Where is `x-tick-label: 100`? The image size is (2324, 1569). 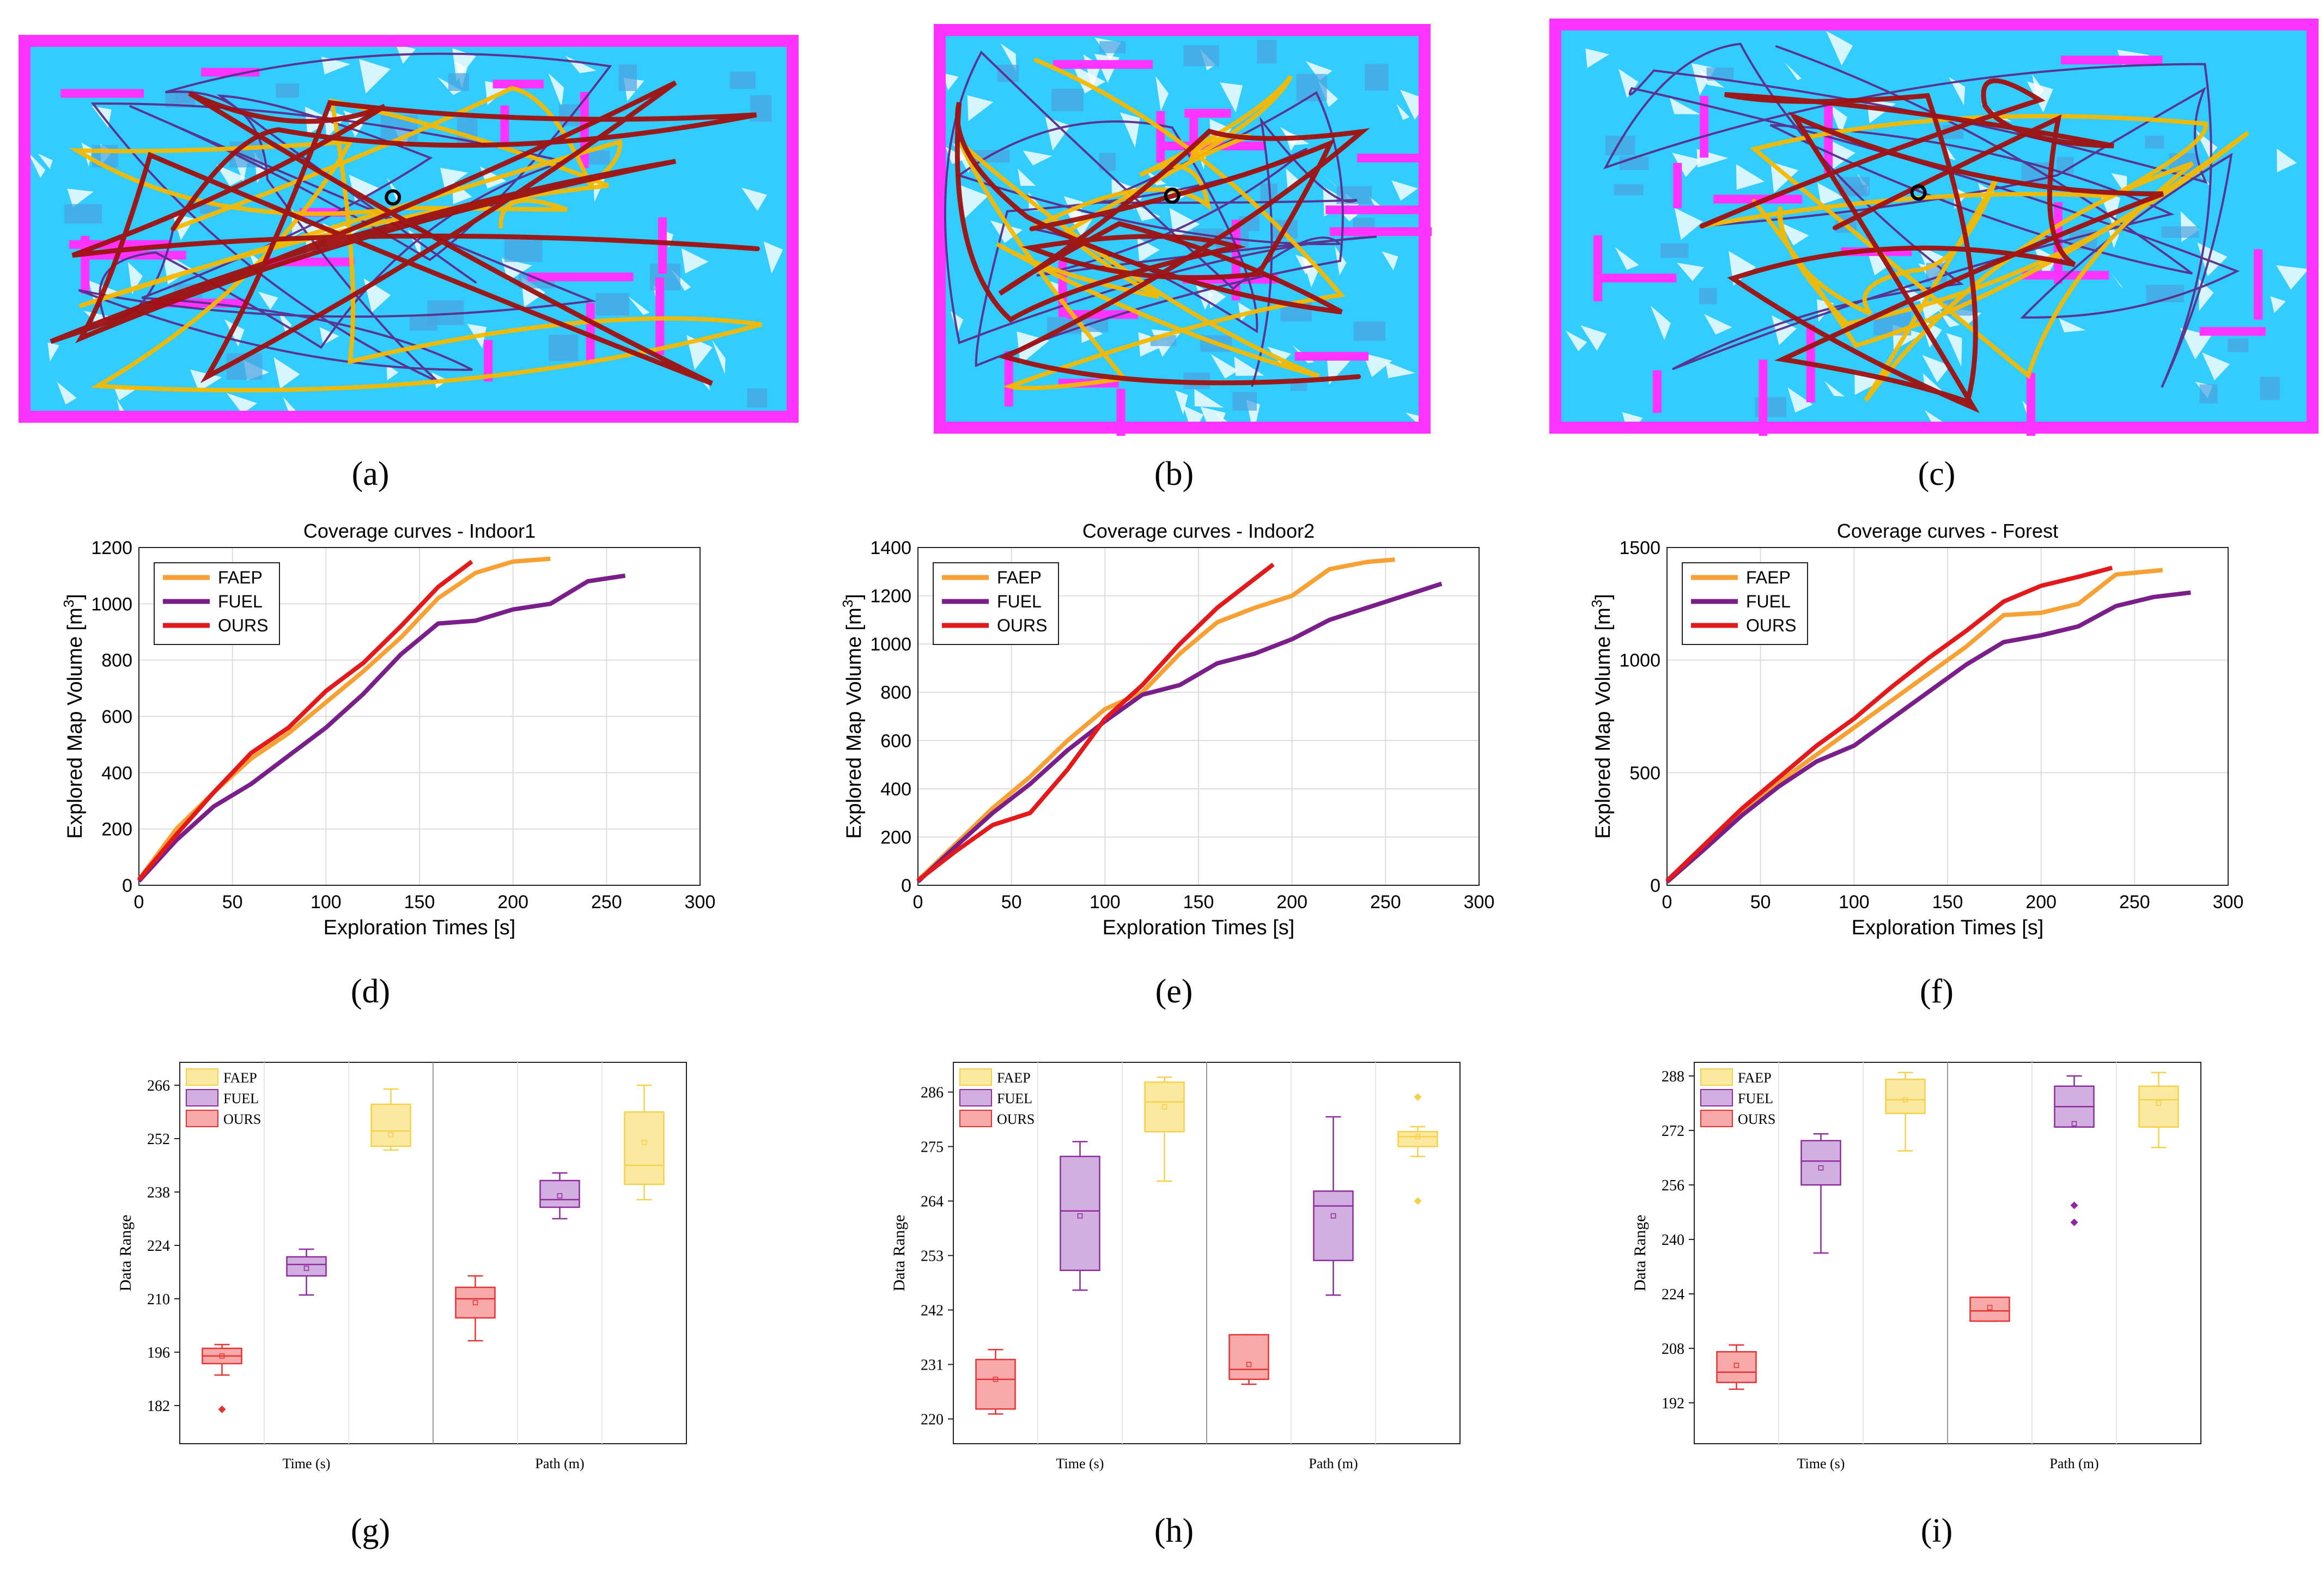
x-tick-label: 100 is located at coordinates (1105, 902).